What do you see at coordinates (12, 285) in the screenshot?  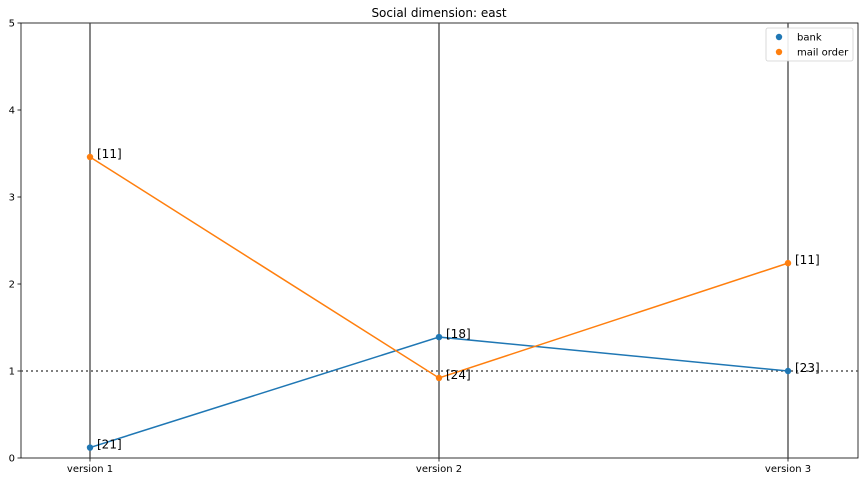 I see `y-tick-label-2: 2` at bounding box center [12, 285].